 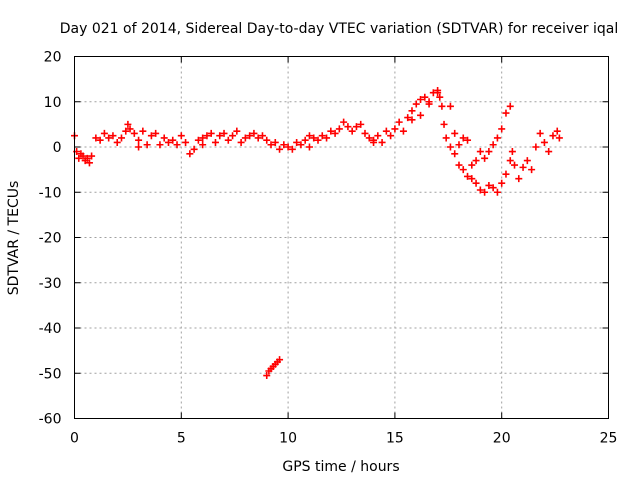 I want to click on x-tick-label: 10, so click(x=288, y=439).